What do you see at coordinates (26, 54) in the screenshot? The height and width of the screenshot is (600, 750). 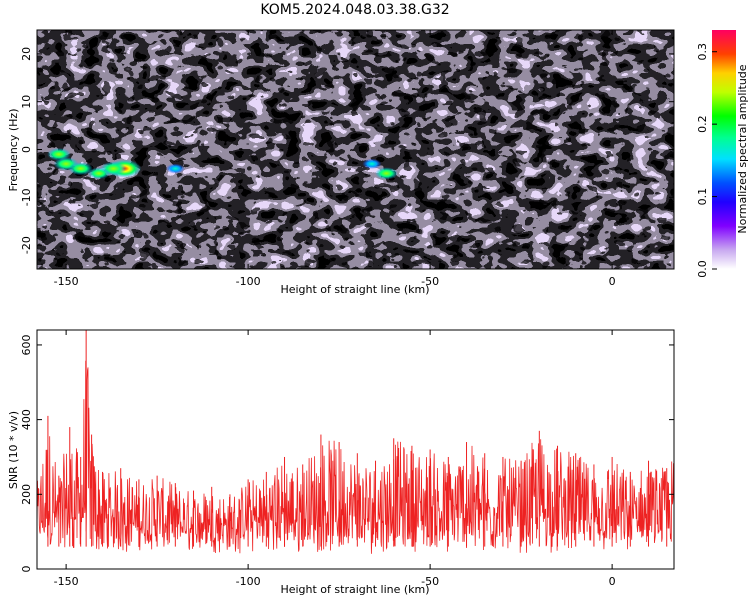 I see `heatmap-y-tick-label: 20` at bounding box center [26, 54].